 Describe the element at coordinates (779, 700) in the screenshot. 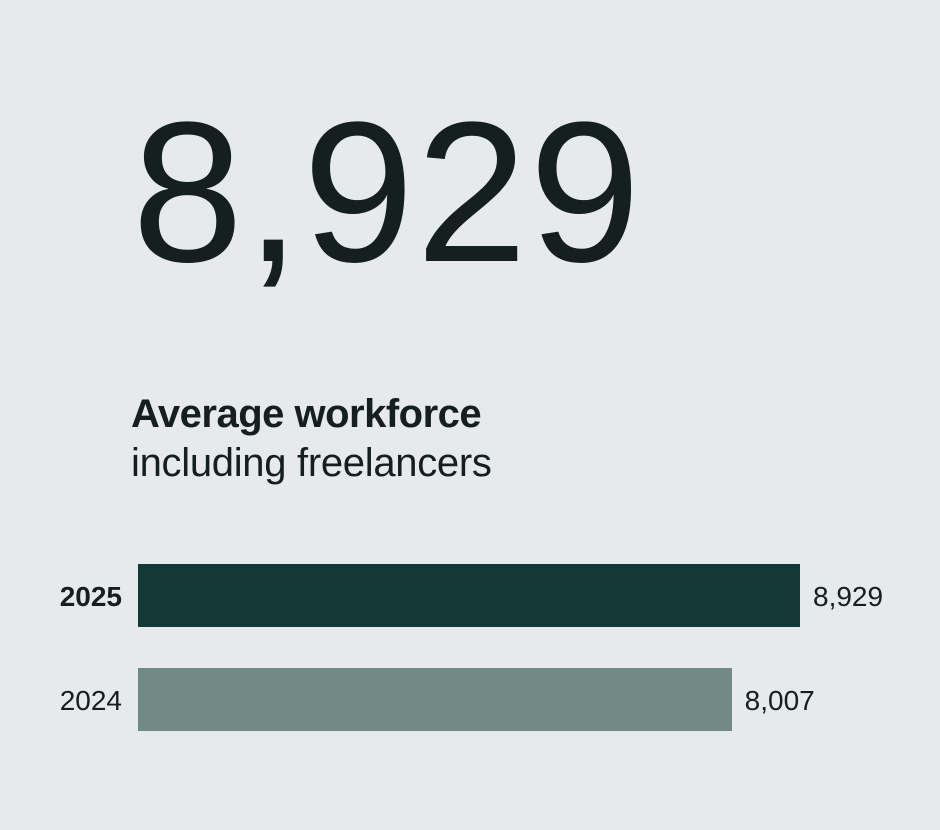

I see `value-label-2024: 8,007` at that location.